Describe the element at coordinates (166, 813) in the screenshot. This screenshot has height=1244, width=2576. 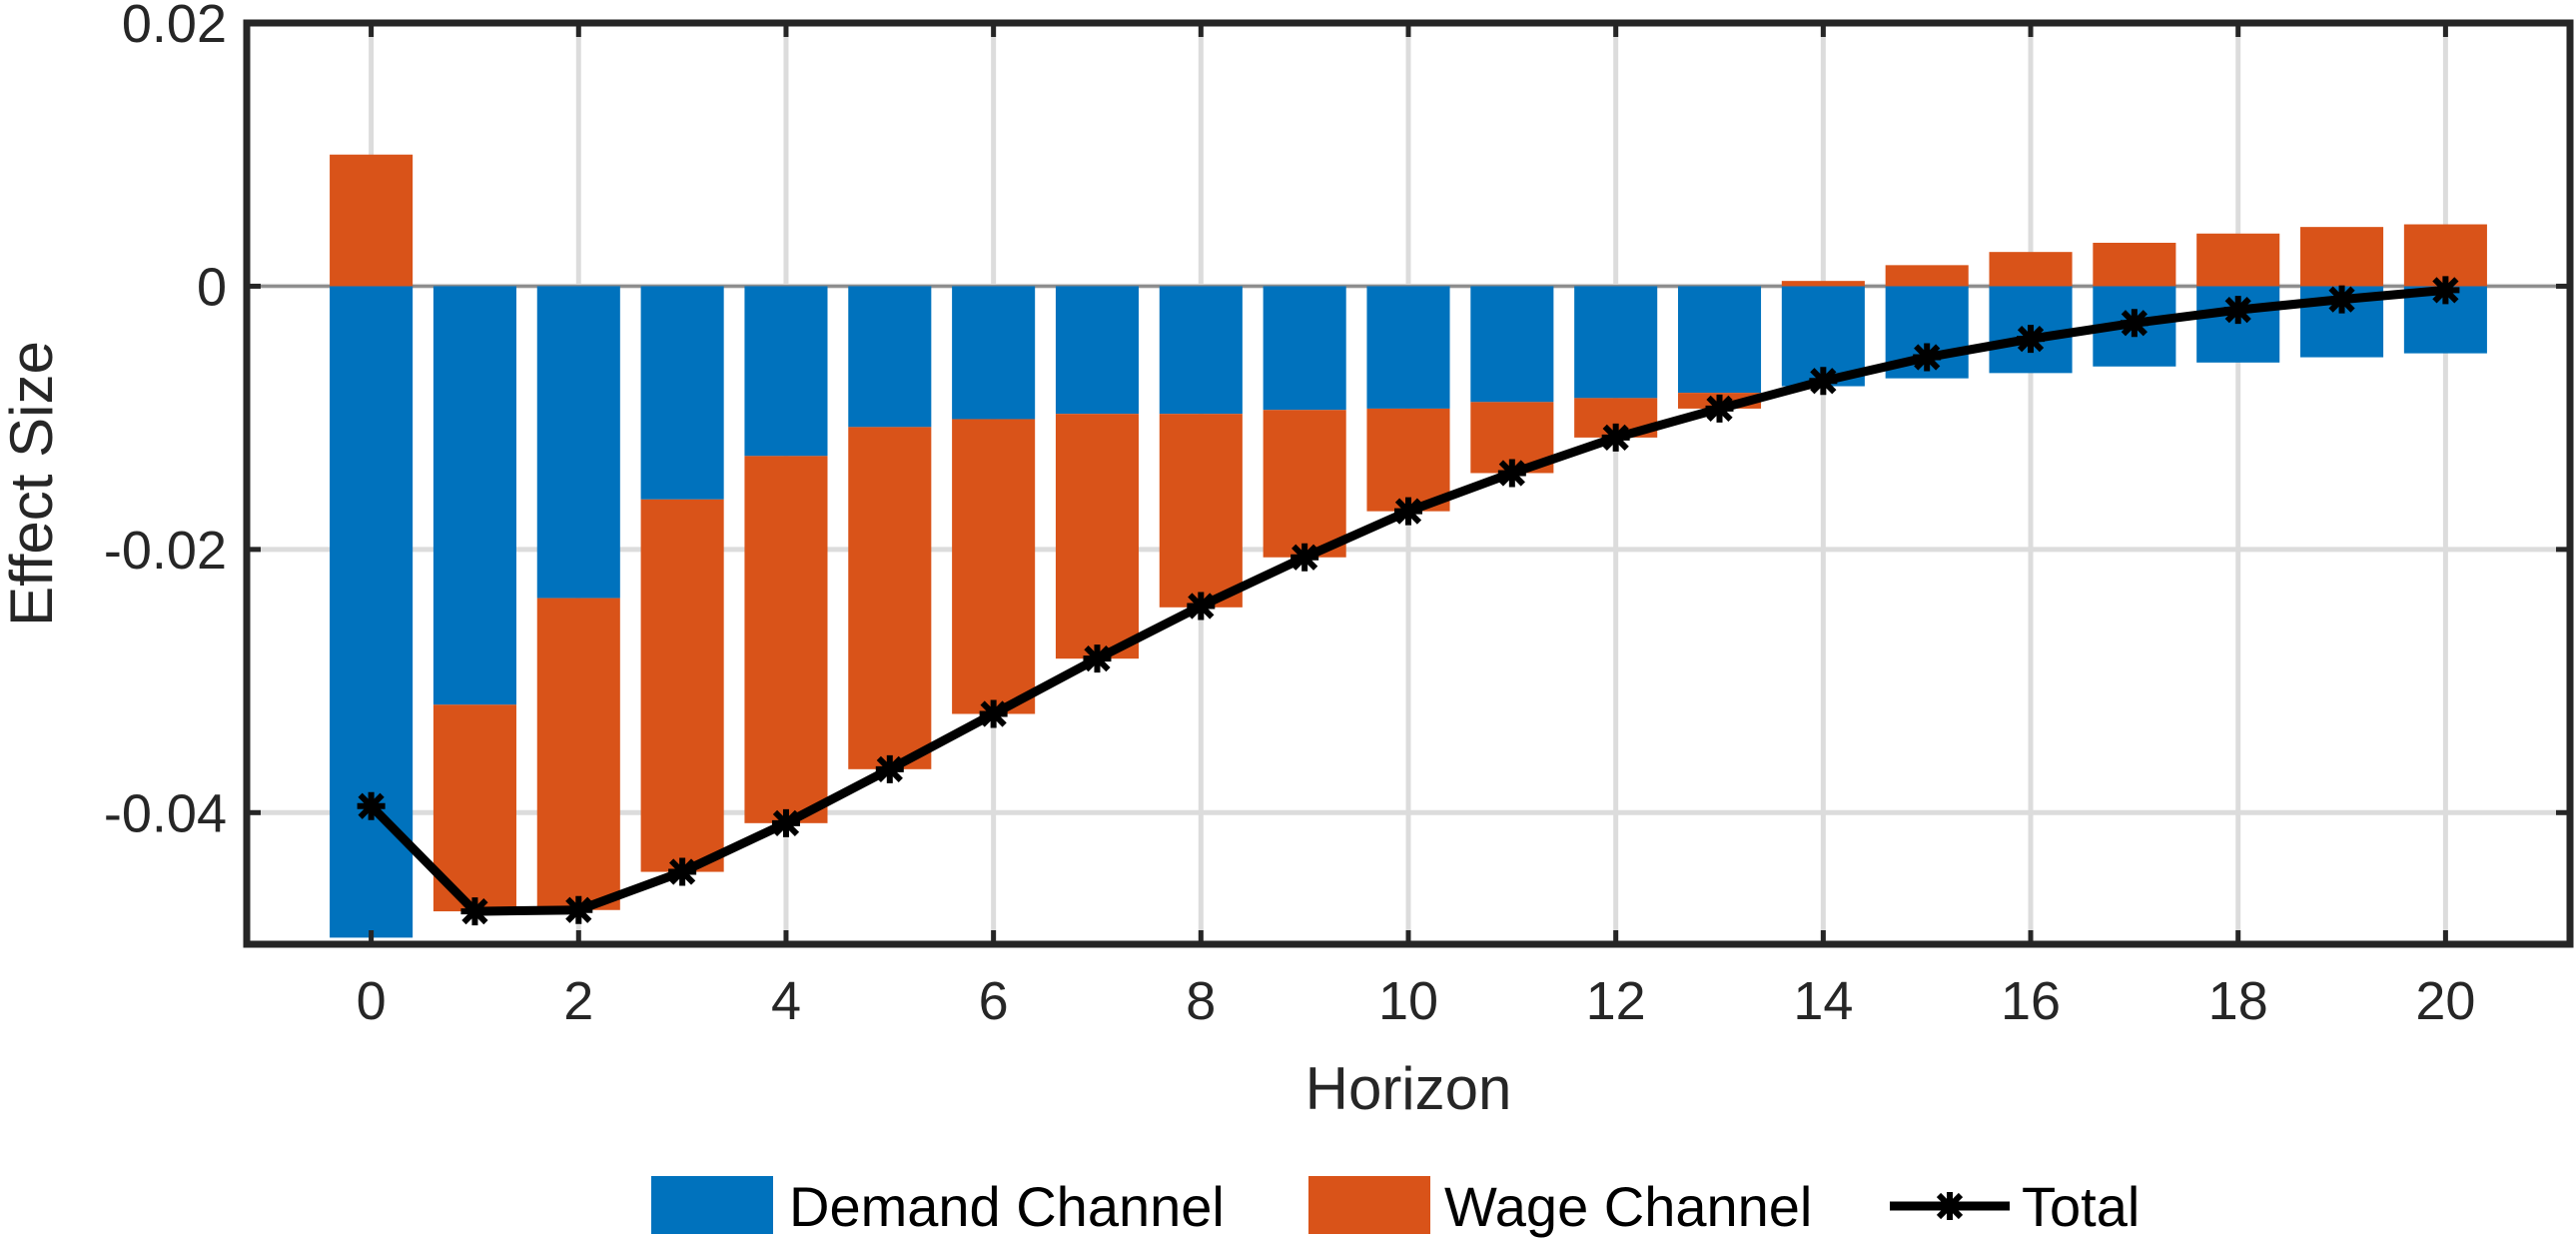
I see `y-tick-label: -0.04` at that location.